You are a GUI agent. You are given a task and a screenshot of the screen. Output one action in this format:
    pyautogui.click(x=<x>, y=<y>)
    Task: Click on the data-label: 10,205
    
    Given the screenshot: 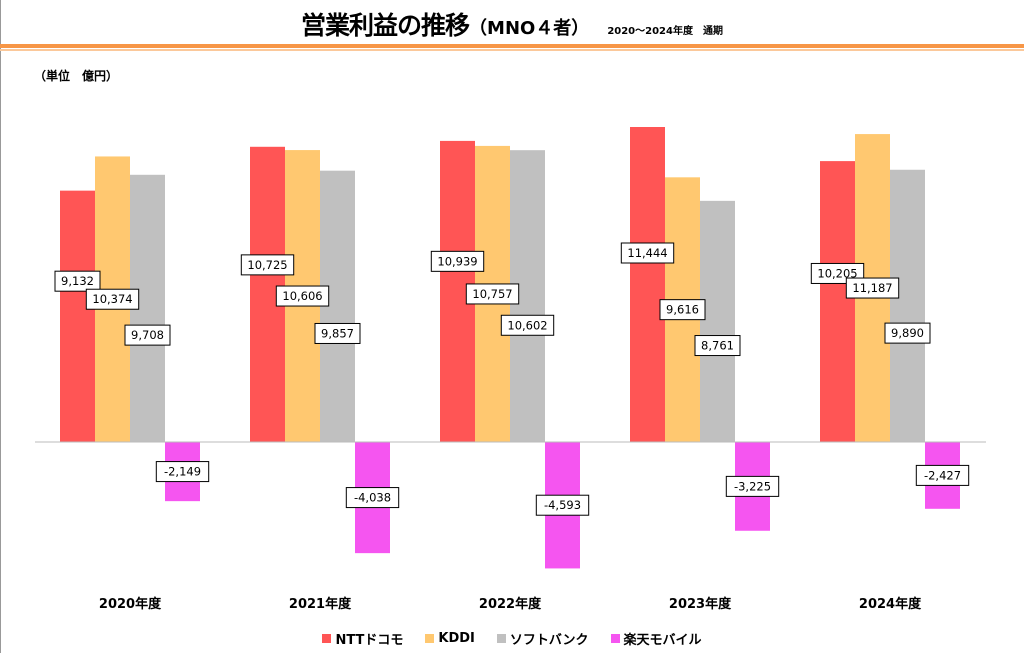 What is the action you would take?
    pyautogui.click(x=837, y=273)
    